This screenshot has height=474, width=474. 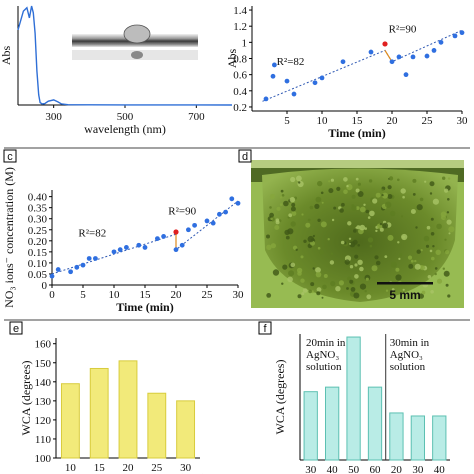 I want to click on svg-text: f, so click(x=265, y=329).